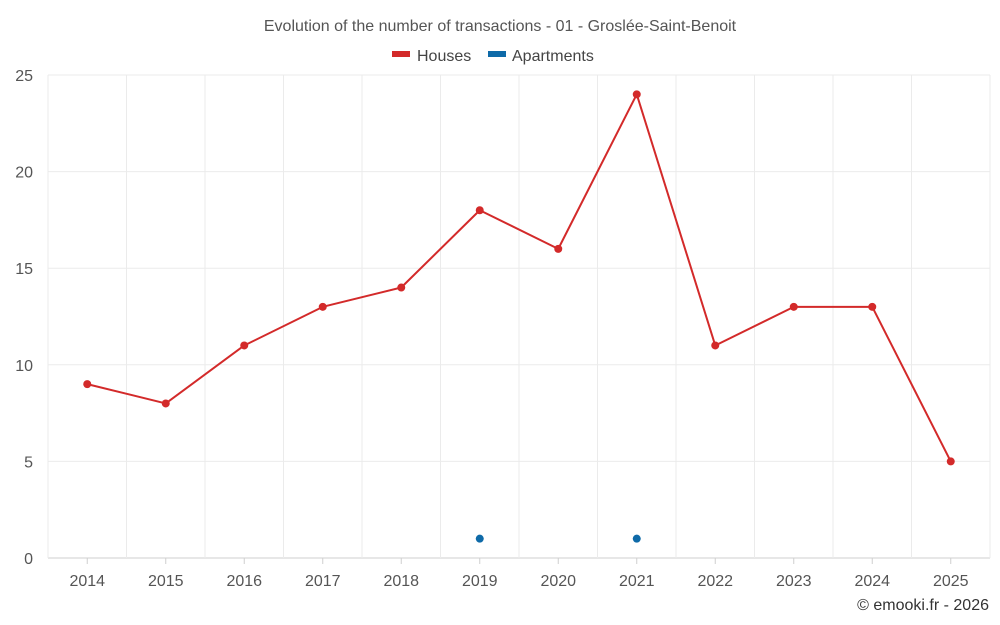 The width and height of the screenshot is (1000, 625). What do you see at coordinates (24, 269) in the screenshot?
I see `y-tick-label: 15` at bounding box center [24, 269].